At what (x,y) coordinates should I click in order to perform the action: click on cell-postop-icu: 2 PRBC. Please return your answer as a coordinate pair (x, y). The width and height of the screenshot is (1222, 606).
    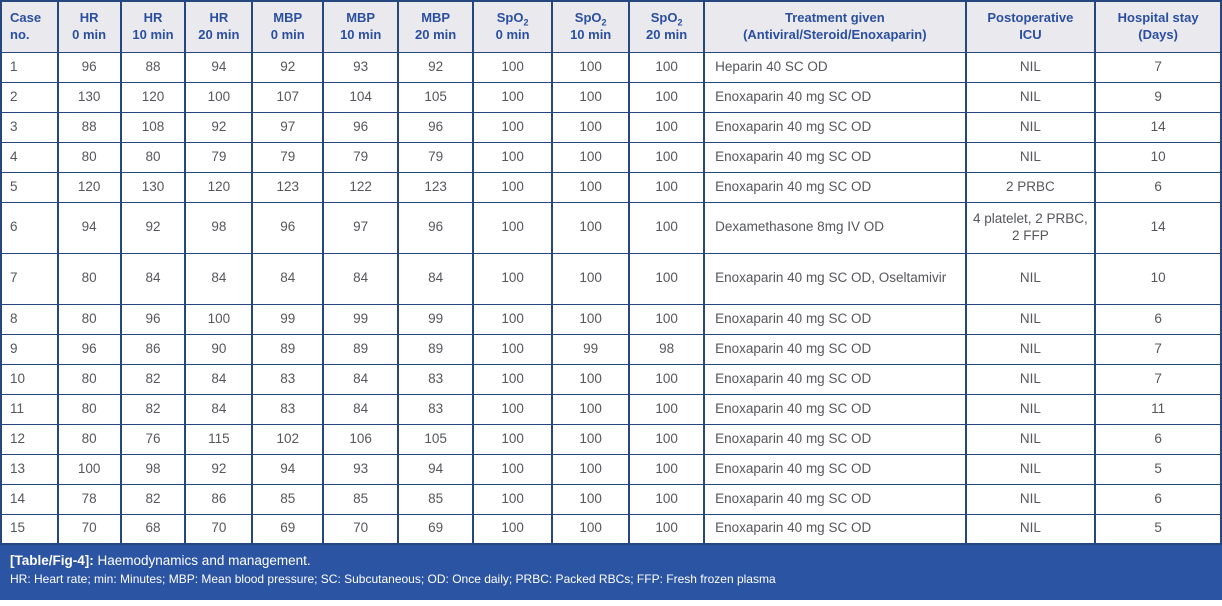
    Looking at the image, I should click on (1030, 187).